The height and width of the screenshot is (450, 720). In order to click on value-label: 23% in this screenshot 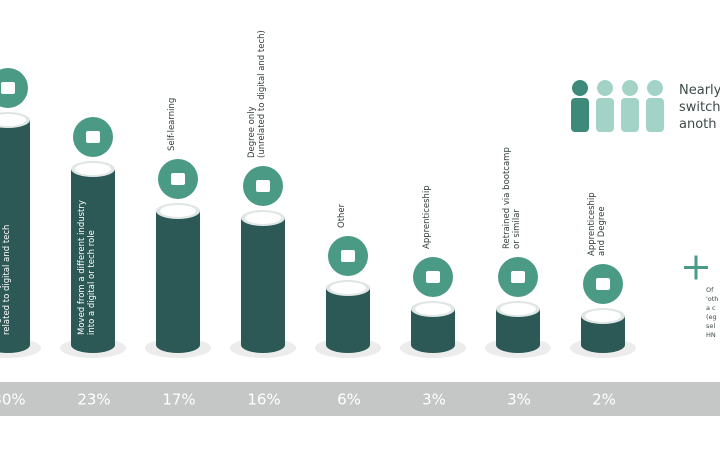, I will do `click(93, 400)`.